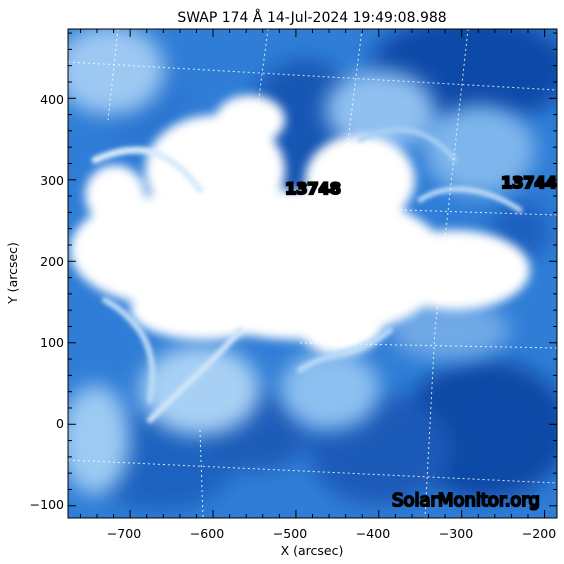 The image size is (564, 564). I want to click on x-tick-label: −400, so click(373, 533).